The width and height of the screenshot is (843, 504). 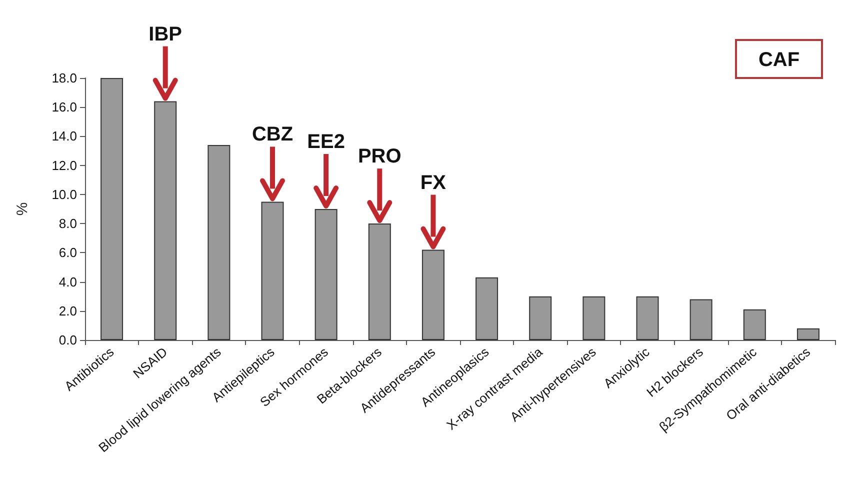 I want to click on y-tick-label: 14.0, so click(x=64, y=136).